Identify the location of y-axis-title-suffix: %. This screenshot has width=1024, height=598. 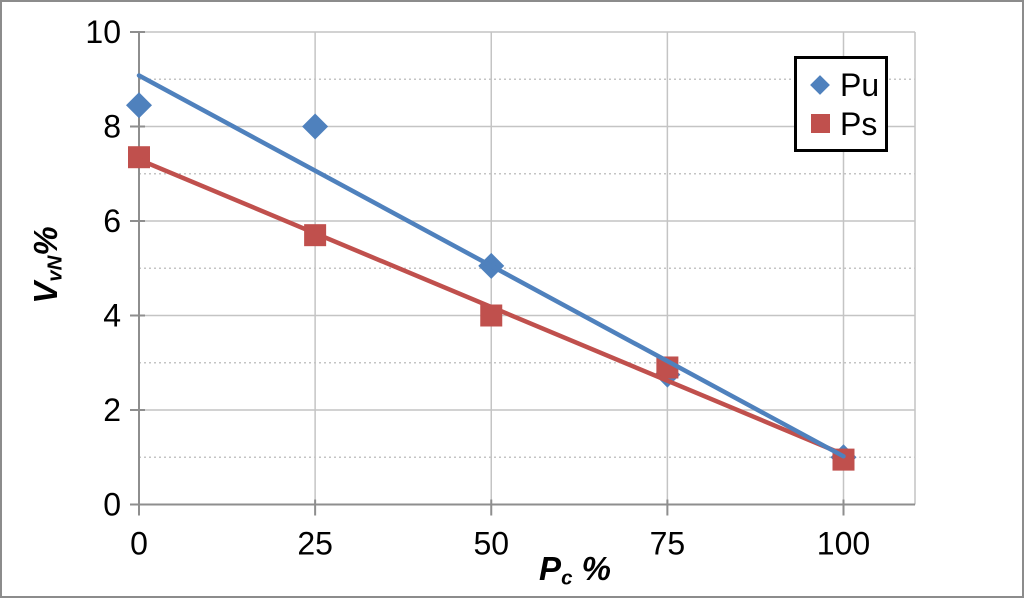
(45, 241).